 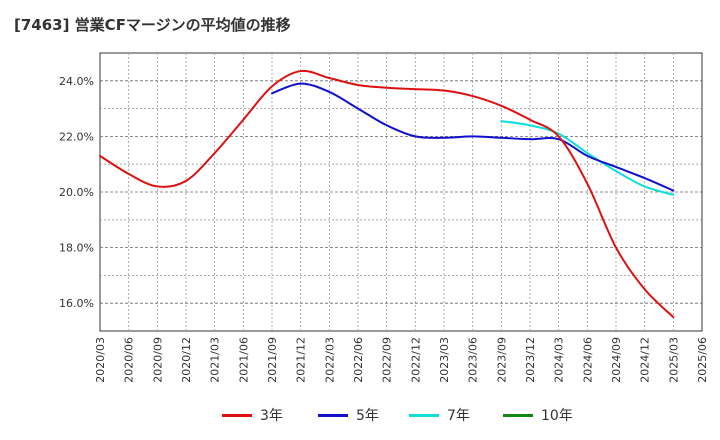 What do you see at coordinates (129, 360) in the screenshot?
I see `x-tick-label: 2020/06` at bounding box center [129, 360].